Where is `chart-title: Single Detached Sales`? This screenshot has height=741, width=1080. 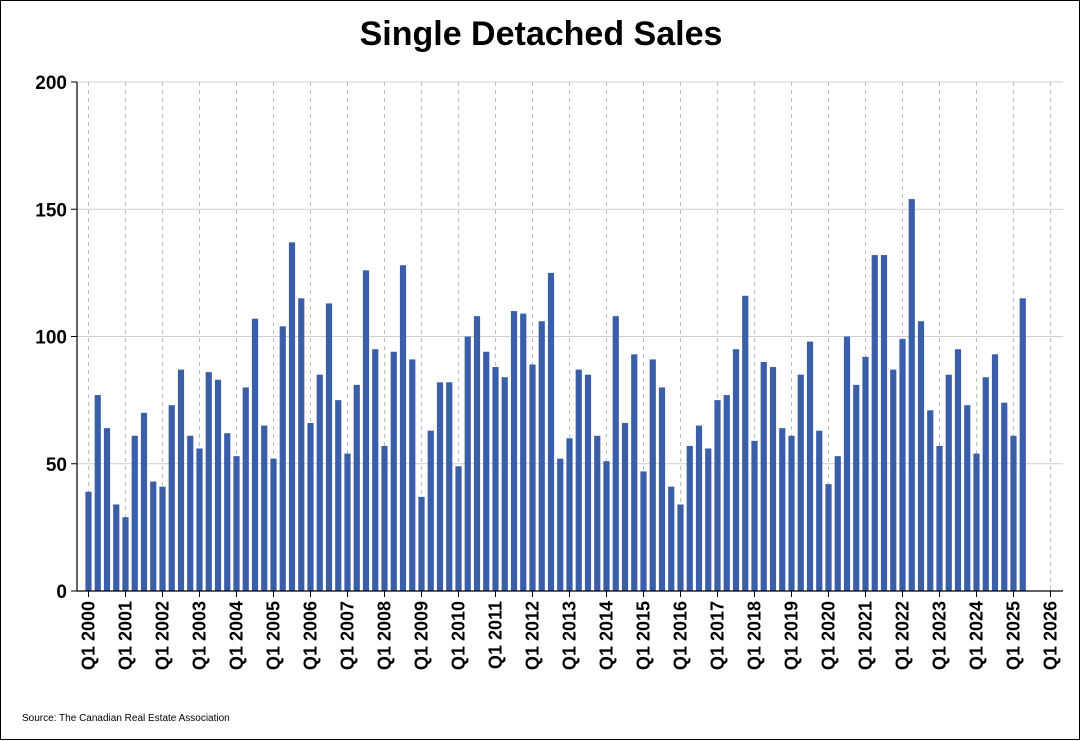
chart-title: Single Detached Sales is located at coordinates (541, 34).